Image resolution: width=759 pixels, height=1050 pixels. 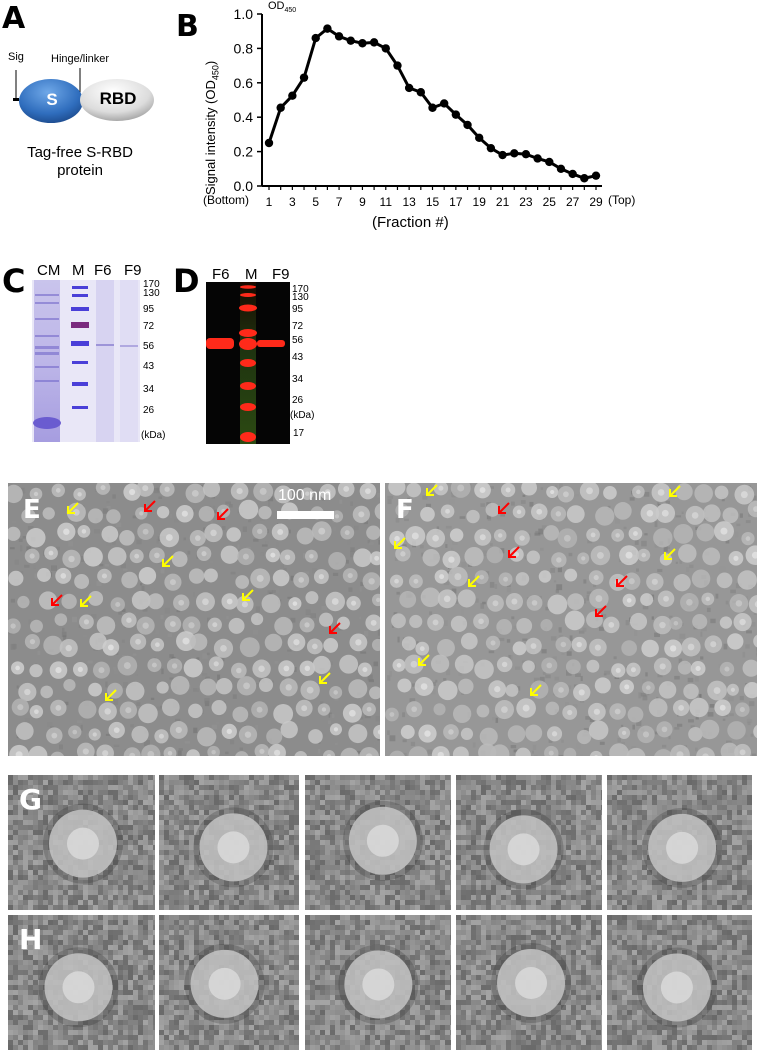 I want to click on lane-label-m: M, so click(x=251, y=274).